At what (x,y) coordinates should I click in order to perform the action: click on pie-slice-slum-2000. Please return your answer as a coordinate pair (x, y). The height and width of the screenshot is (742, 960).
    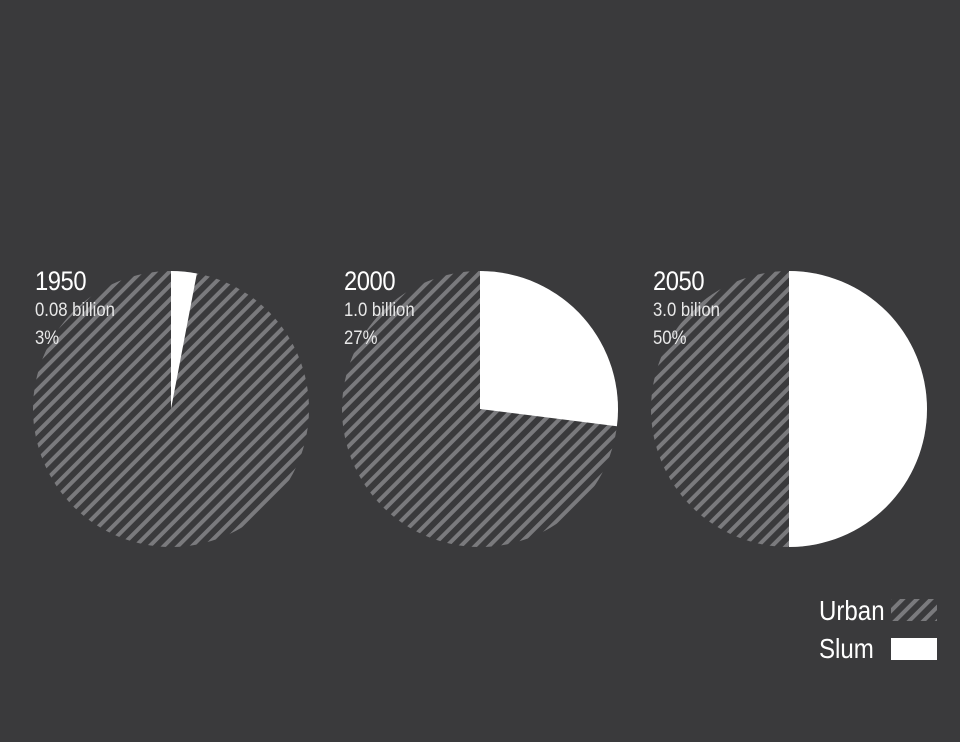
    Looking at the image, I should click on (549, 349).